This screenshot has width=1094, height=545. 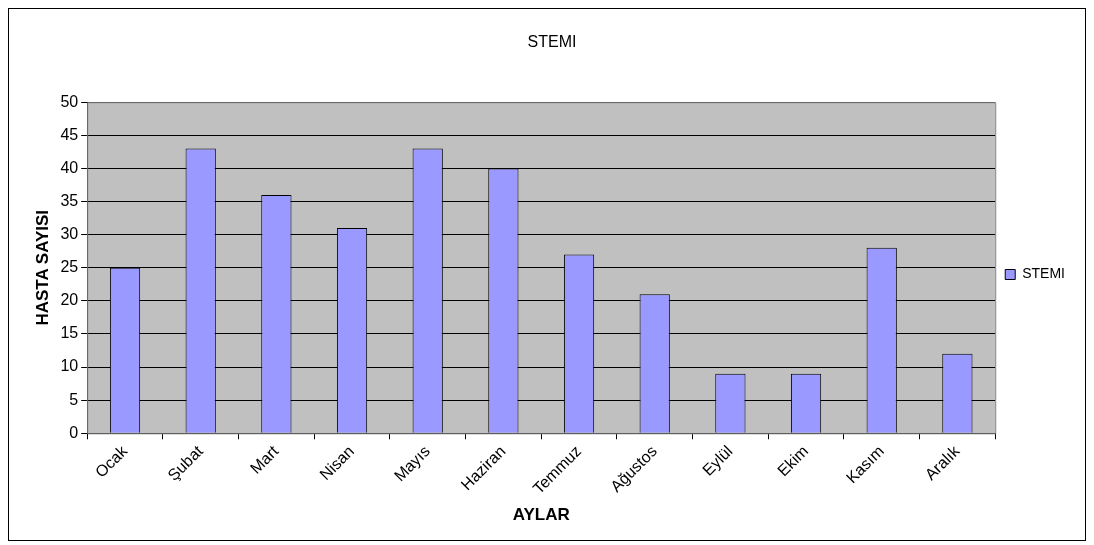 What do you see at coordinates (69, 300) in the screenshot?
I see `y-tick-label: 20` at bounding box center [69, 300].